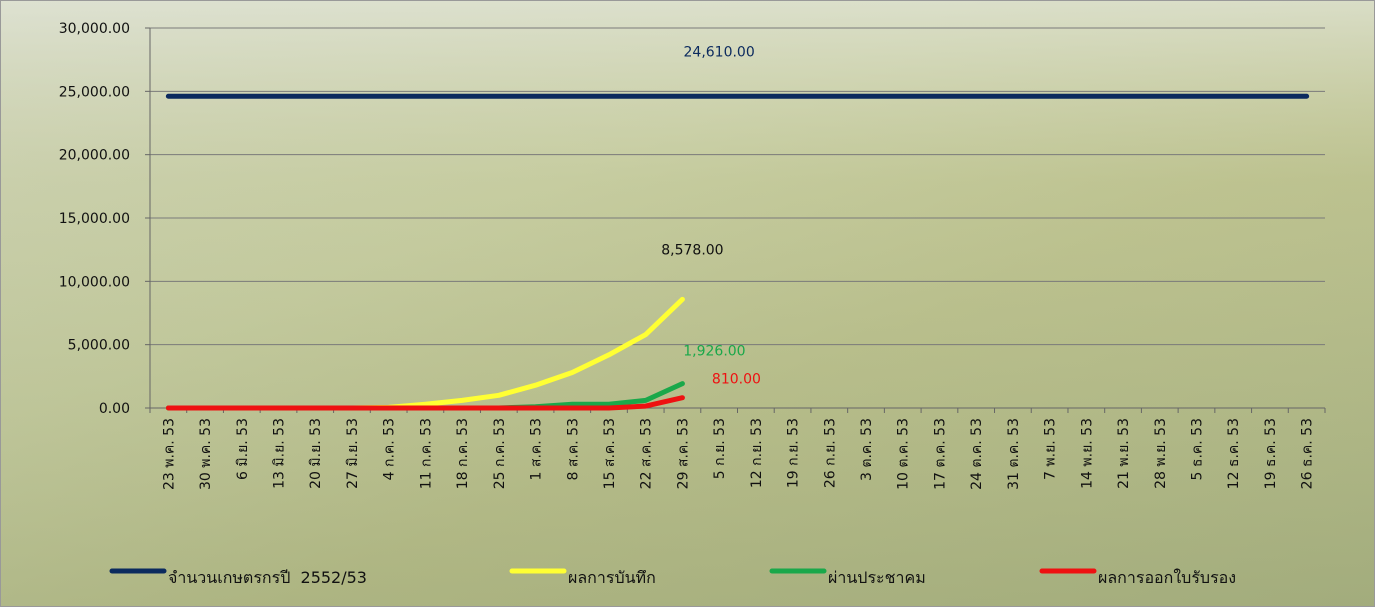 The width and height of the screenshot is (1375, 607). What do you see at coordinates (977, 454) in the screenshot?
I see `x-tick-label: 24 ต.ค. 53` at bounding box center [977, 454].